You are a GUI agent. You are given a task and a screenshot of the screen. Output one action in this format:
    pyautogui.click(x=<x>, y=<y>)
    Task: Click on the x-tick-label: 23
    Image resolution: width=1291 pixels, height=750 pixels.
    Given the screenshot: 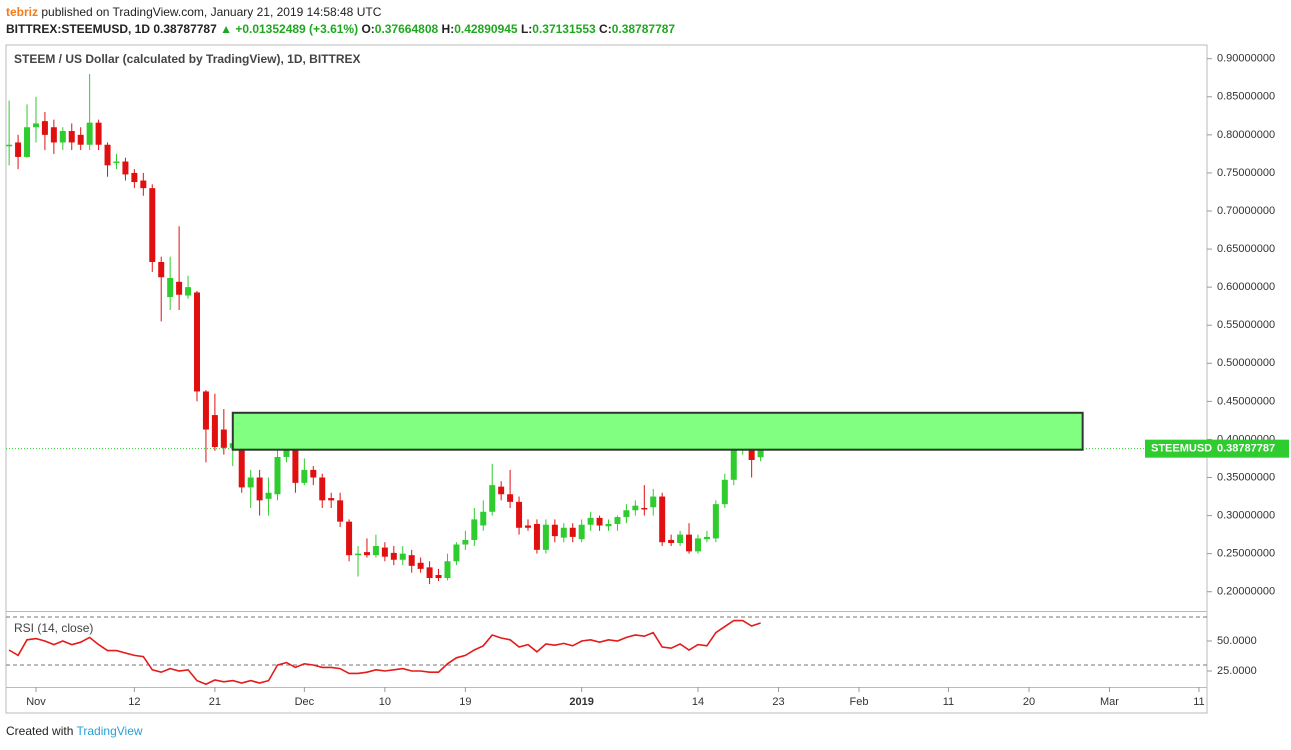 What is the action you would take?
    pyautogui.click(x=778, y=702)
    